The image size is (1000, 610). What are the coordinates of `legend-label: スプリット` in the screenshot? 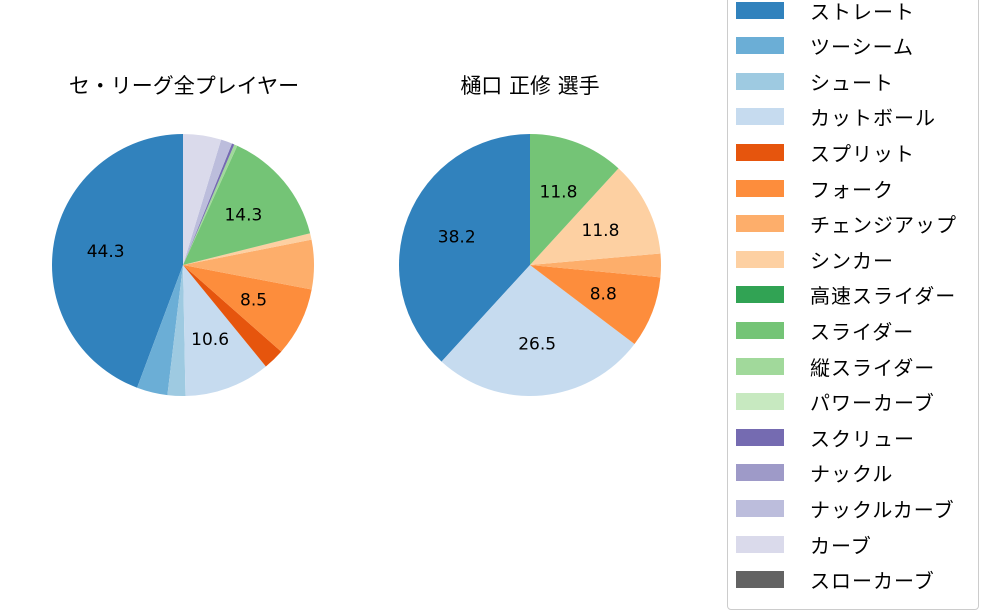 It's located at (862, 153).